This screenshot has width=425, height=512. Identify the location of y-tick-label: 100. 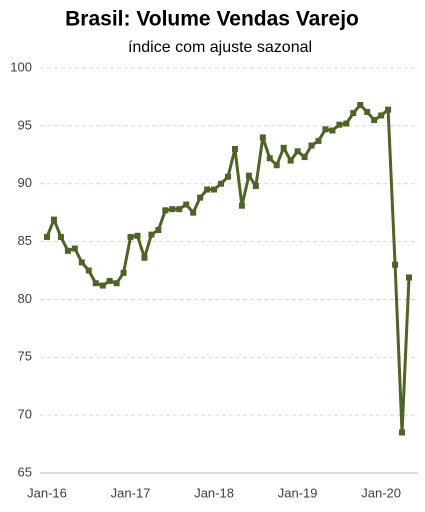
(21, 66).